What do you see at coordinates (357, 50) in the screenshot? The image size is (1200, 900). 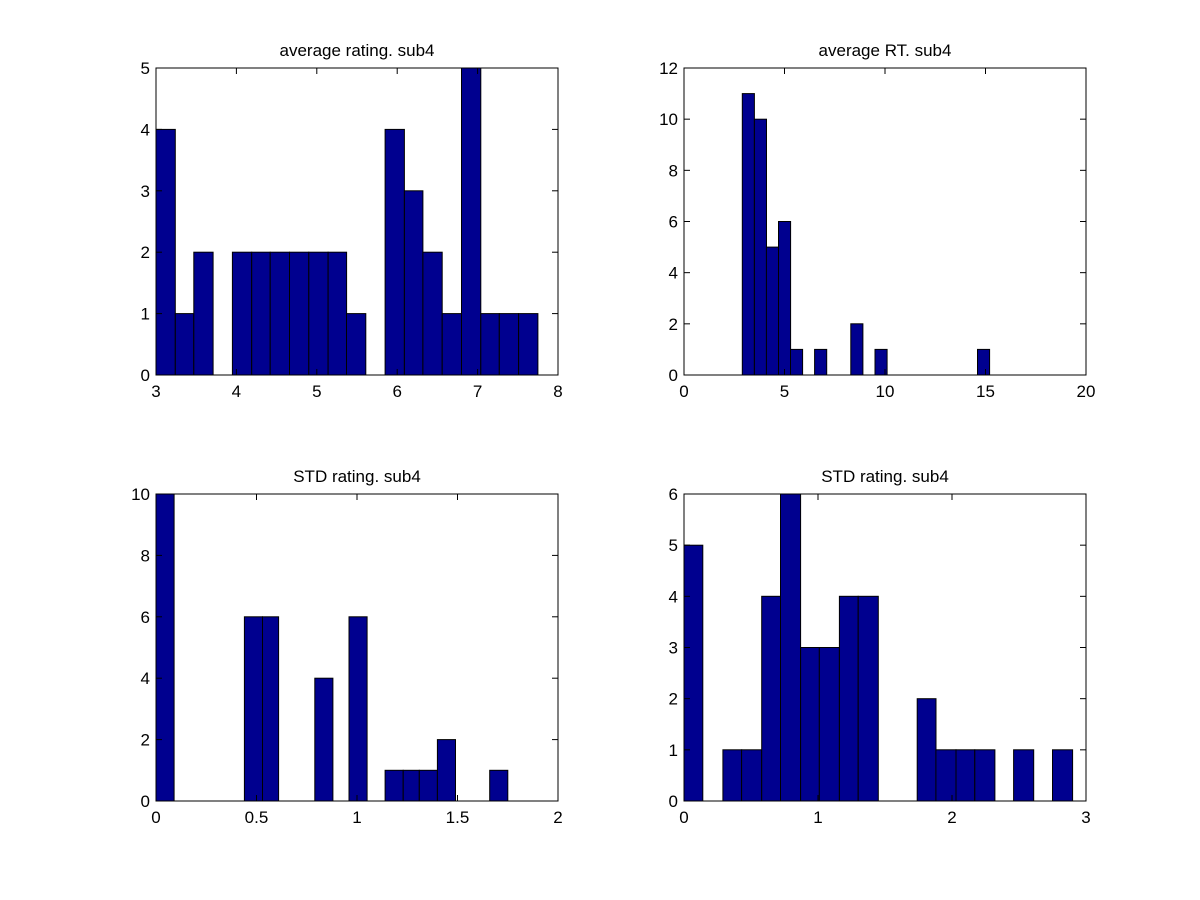 I see `panel-title: average rating. sub4` at bounding box center [357, 50].